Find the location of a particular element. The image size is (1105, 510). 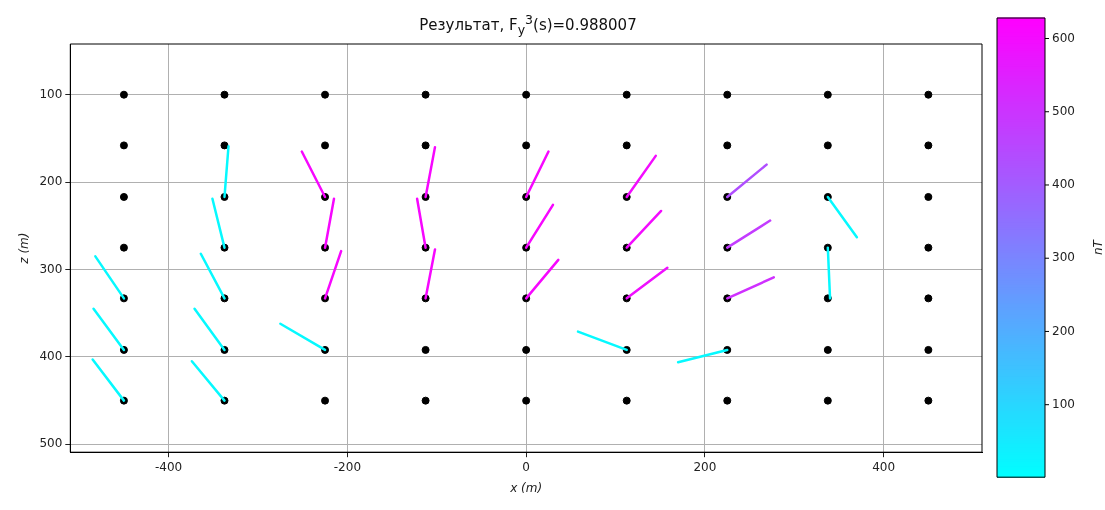

x-tick-label: 0 is located at coordinates (526, 466).